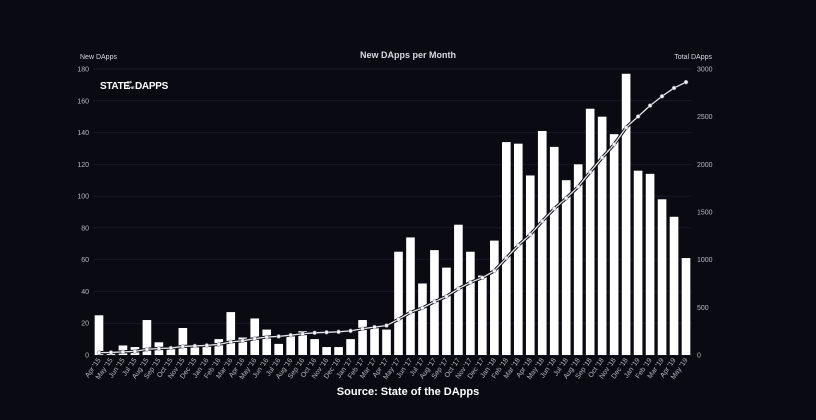 This screenshot has width=816, height=420. What do you see at coordinates (83, 213) in the screenshot?
I see `y-axis-left-ticks: 0 20 40 60 80 100 120 140 160 180` at bounding box center [83, 213].